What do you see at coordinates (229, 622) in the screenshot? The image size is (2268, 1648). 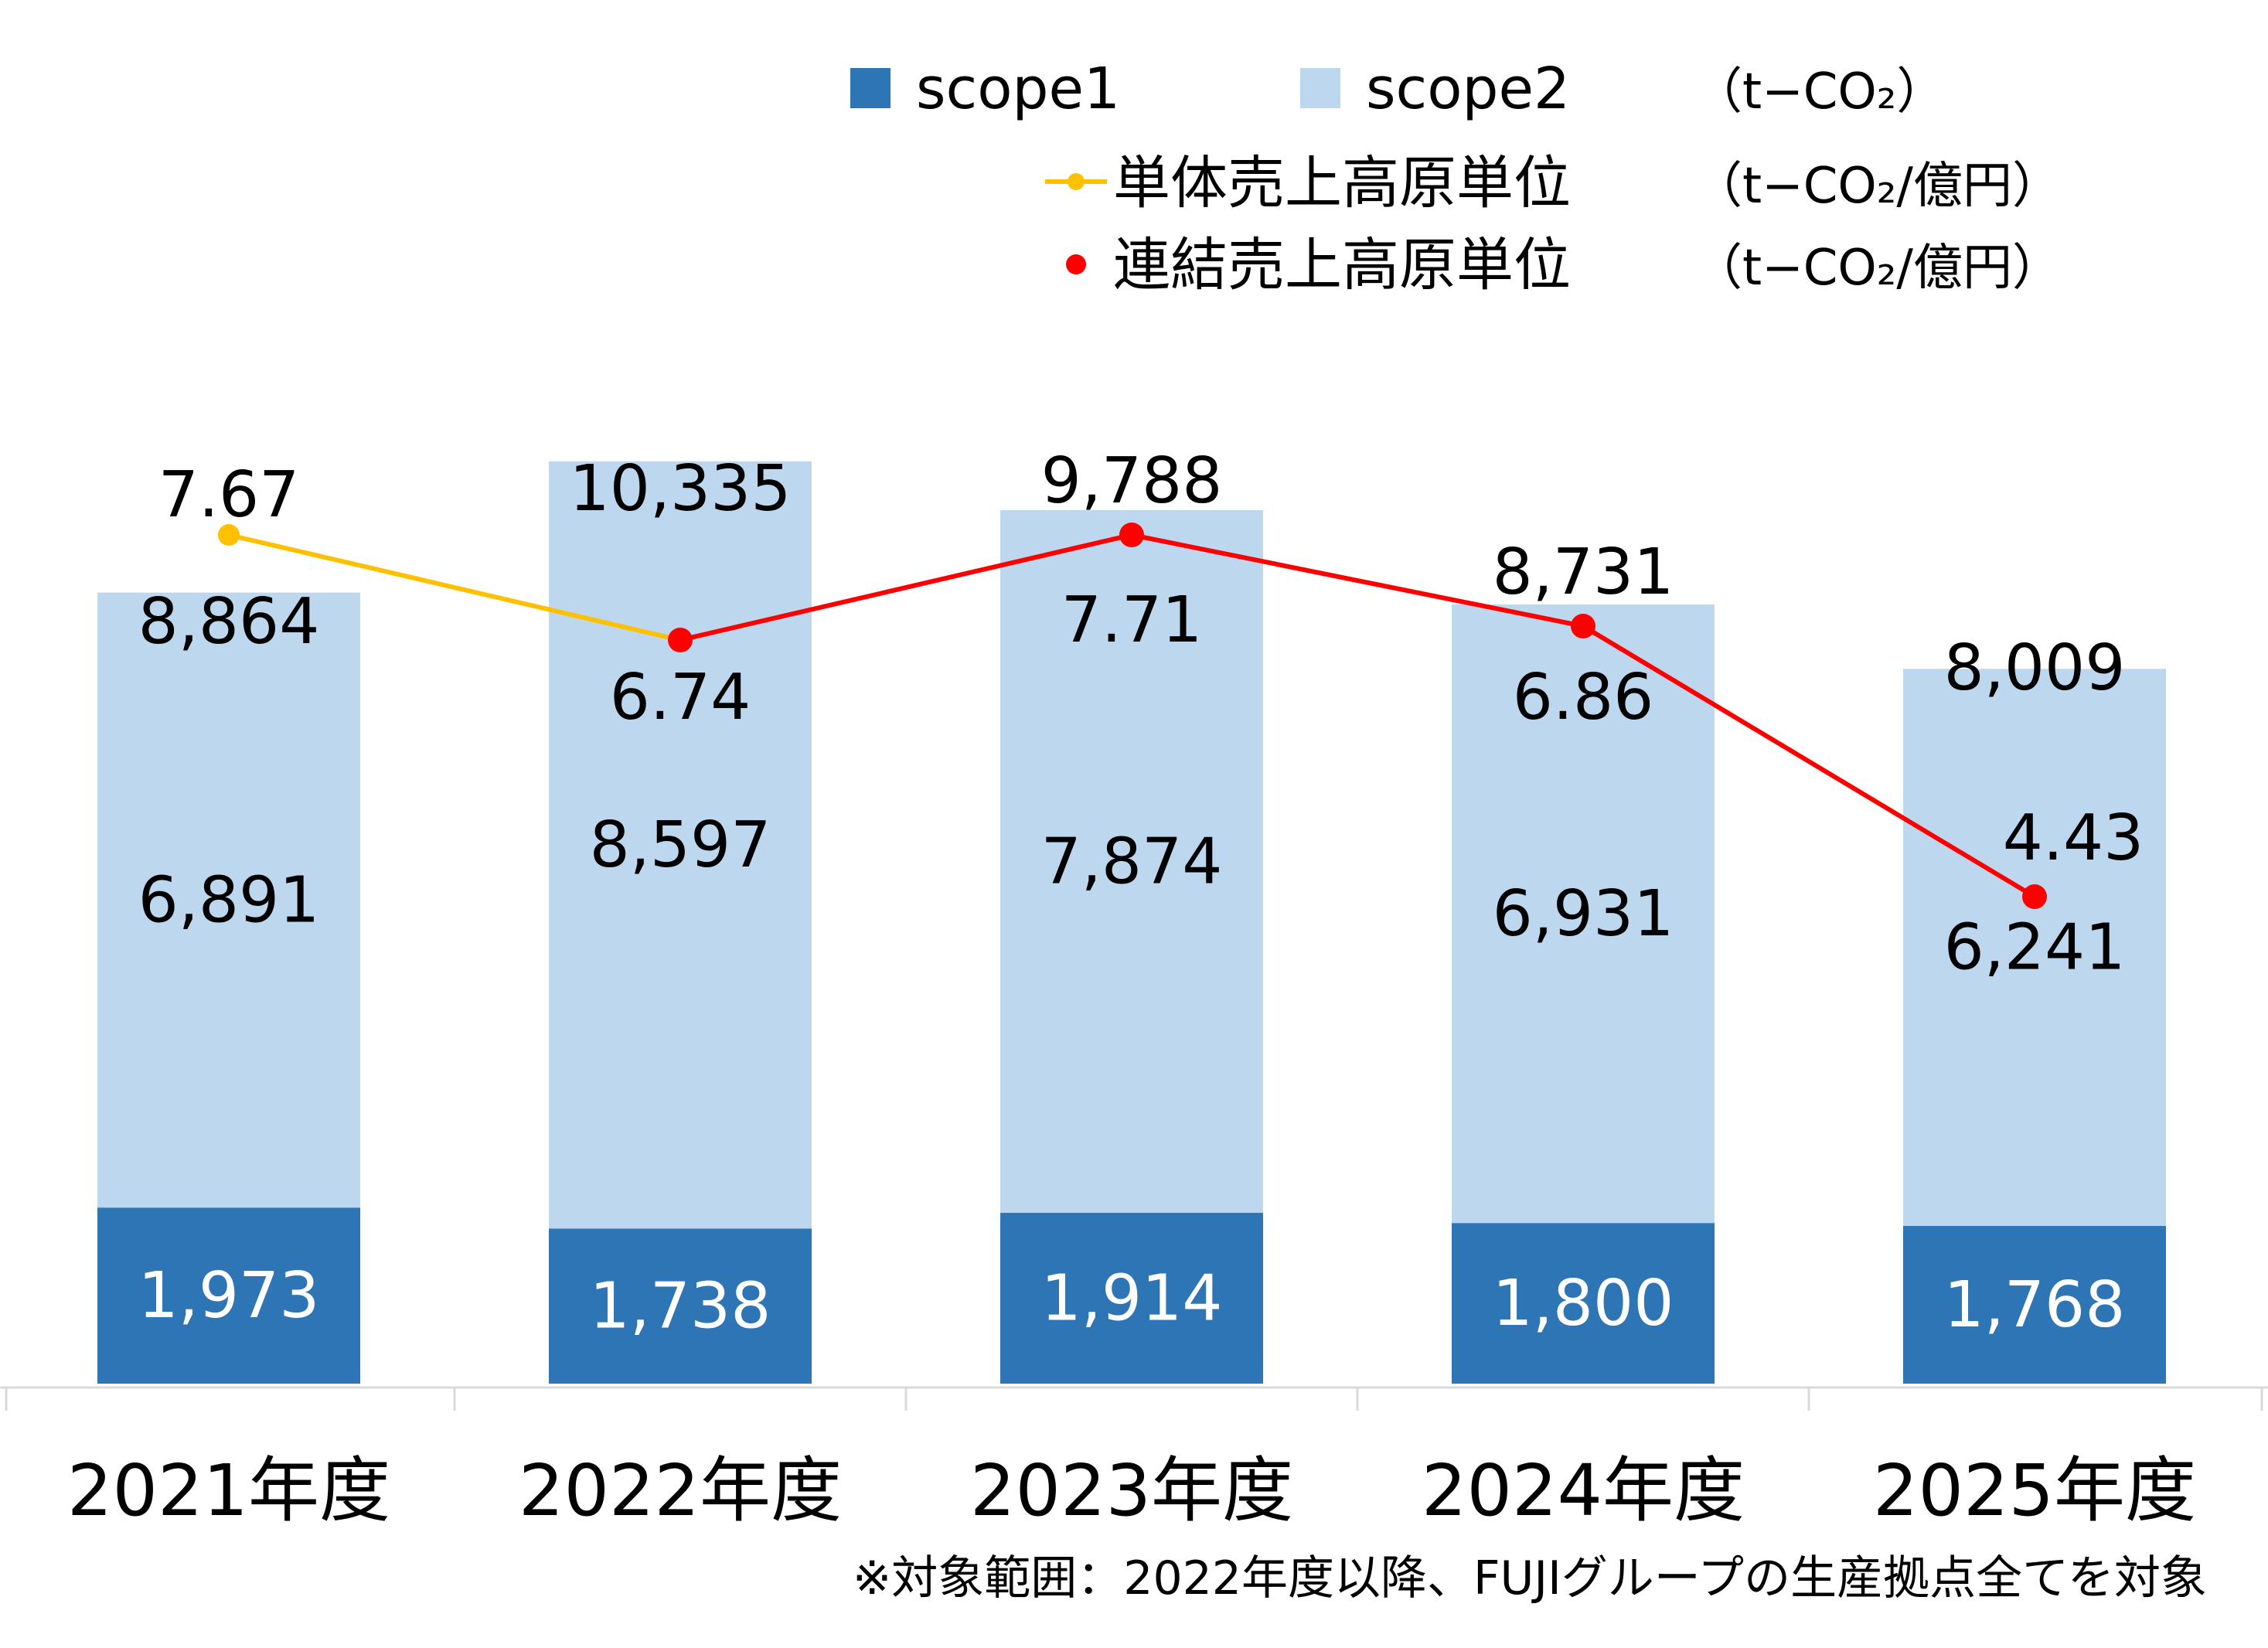 I see `total-label-0: 8,864` at bounding box center [229, 622].